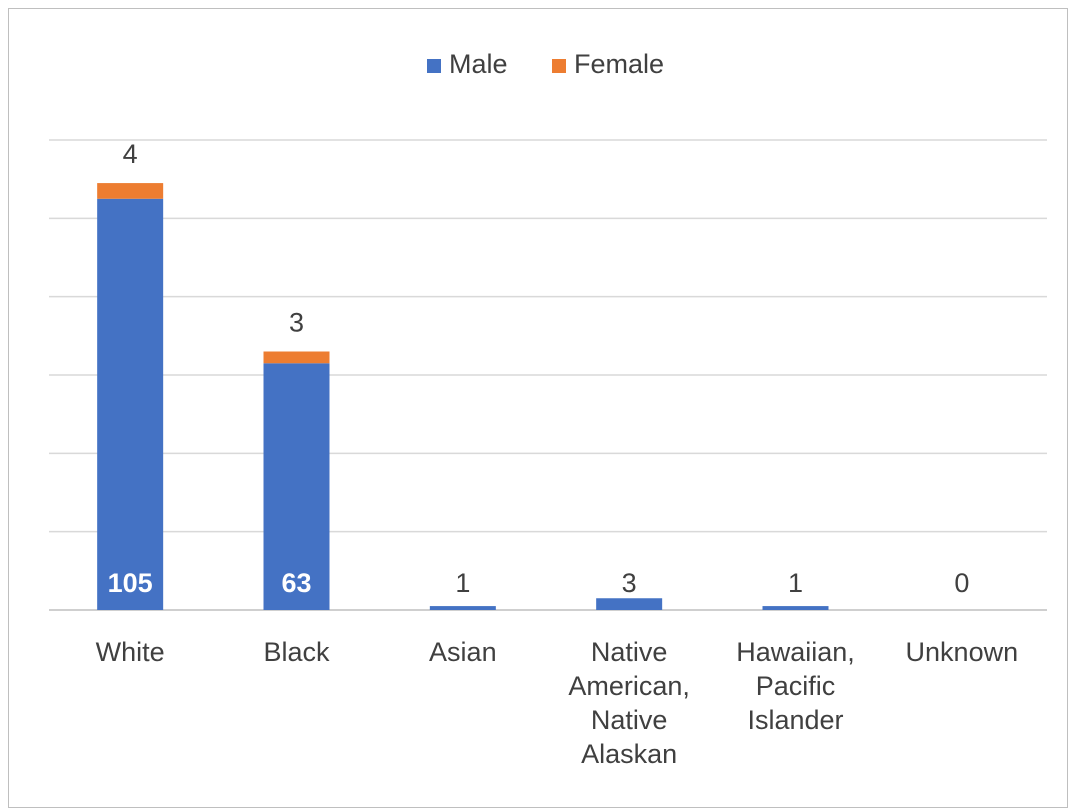  What do you see at coordinates (545, 64) in the screenshot?
I see `legend: Male Female` at bounding box center [545, 64].